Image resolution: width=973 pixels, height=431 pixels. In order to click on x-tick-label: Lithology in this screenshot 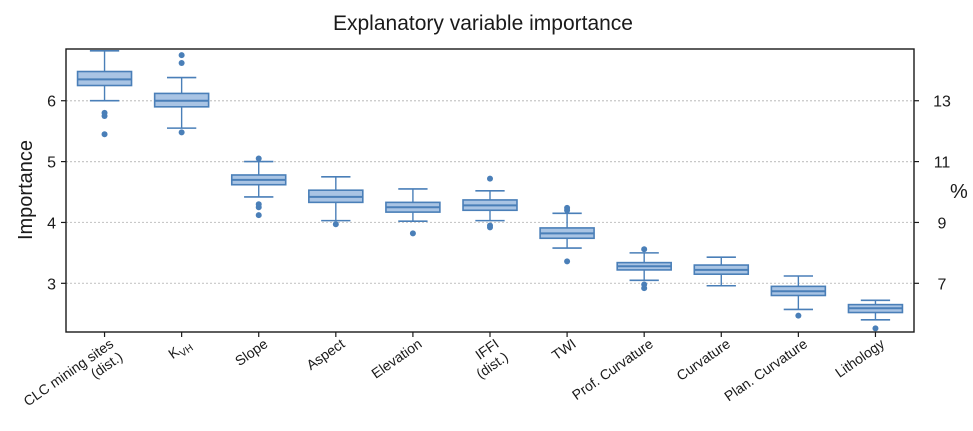, I will do `click(859, 357)`.